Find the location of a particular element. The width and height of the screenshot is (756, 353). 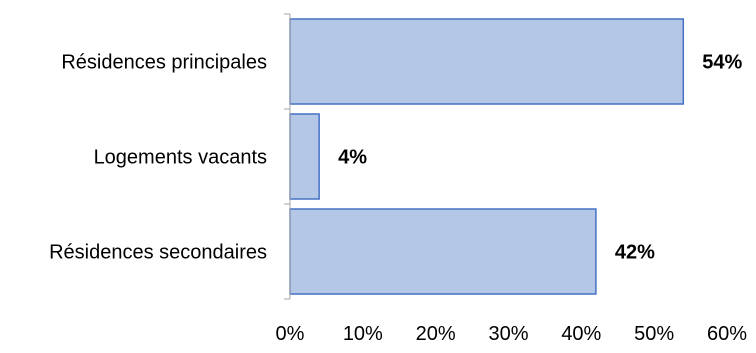

x-tick-label-1: 10% is located at coordinates (363, 334).